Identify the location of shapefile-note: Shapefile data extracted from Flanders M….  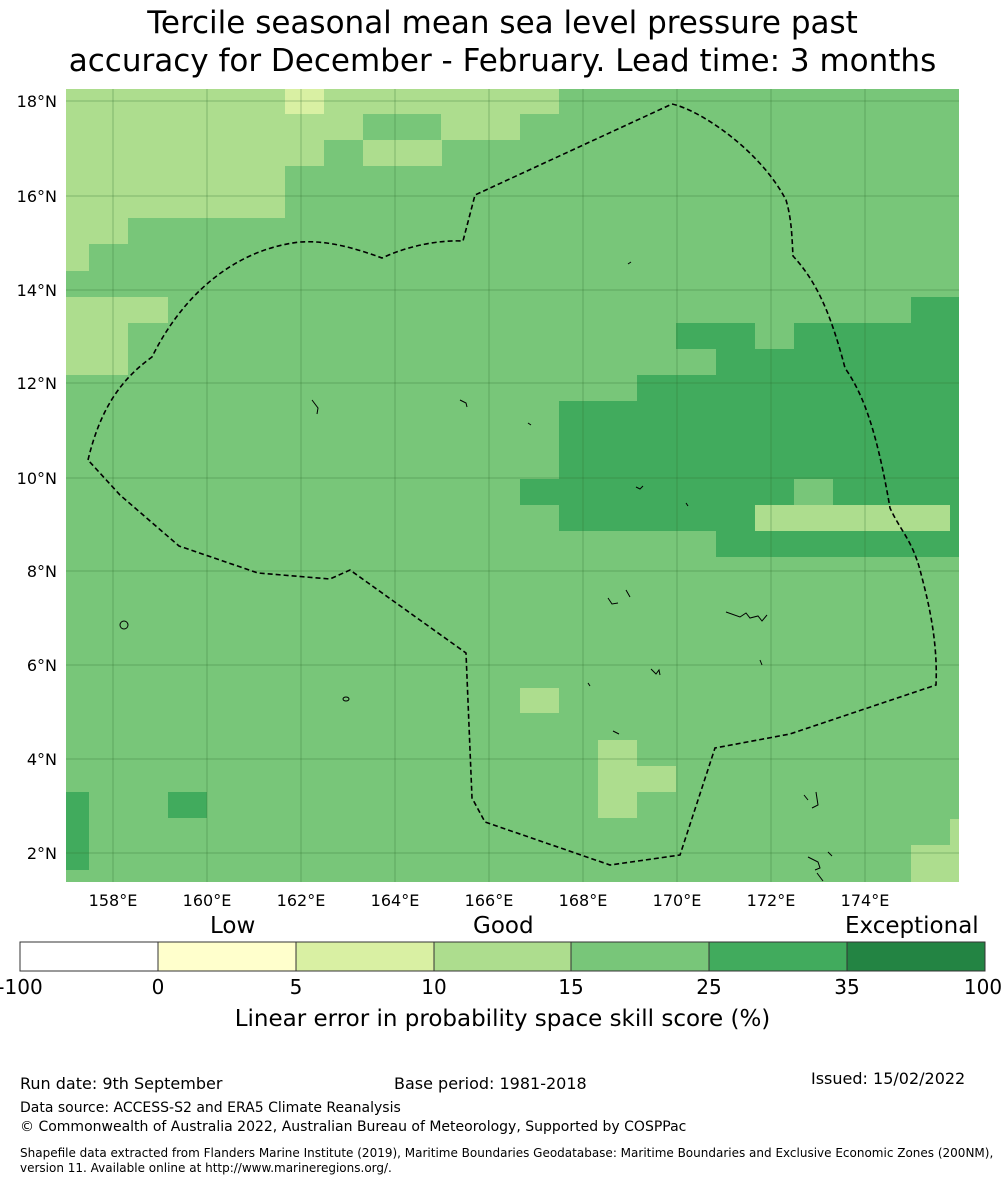
(507, 1160).